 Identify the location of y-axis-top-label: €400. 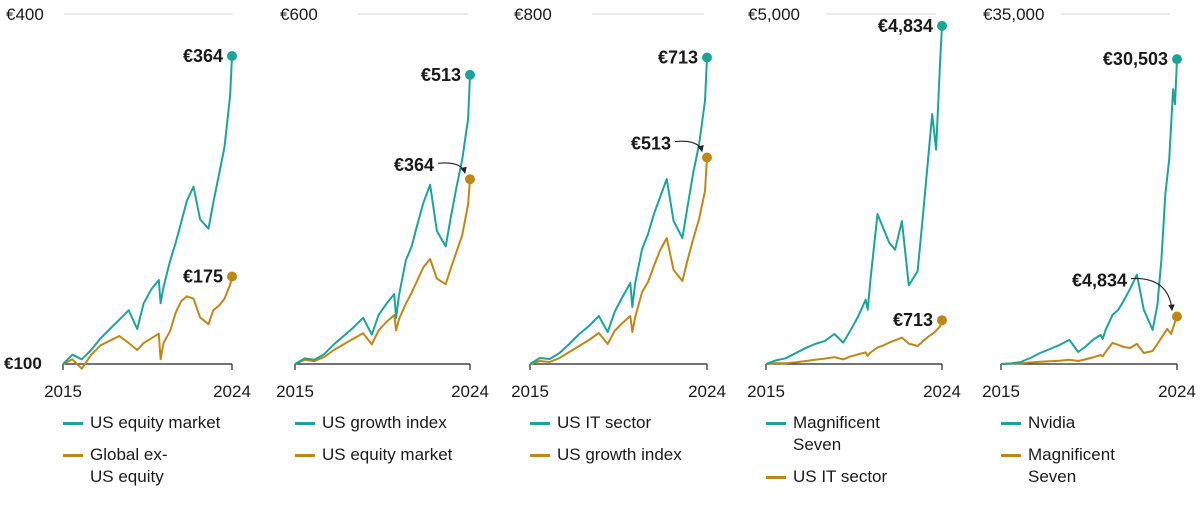
(25, 14).